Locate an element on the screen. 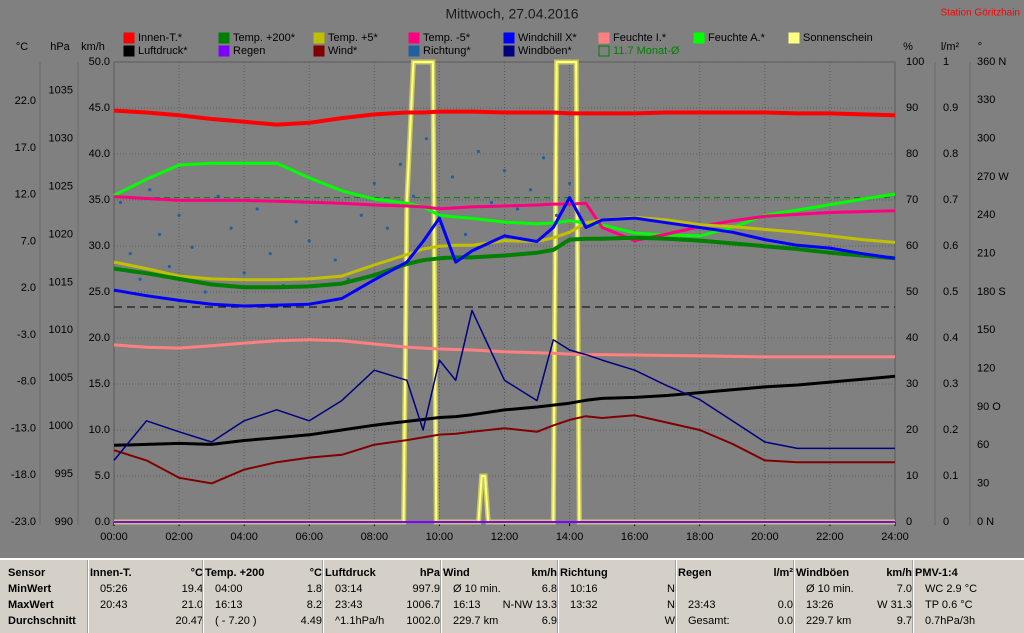 This screenshot has height=633, width=1024. y-tick-label: 0 is located at coordinates (946, 522).